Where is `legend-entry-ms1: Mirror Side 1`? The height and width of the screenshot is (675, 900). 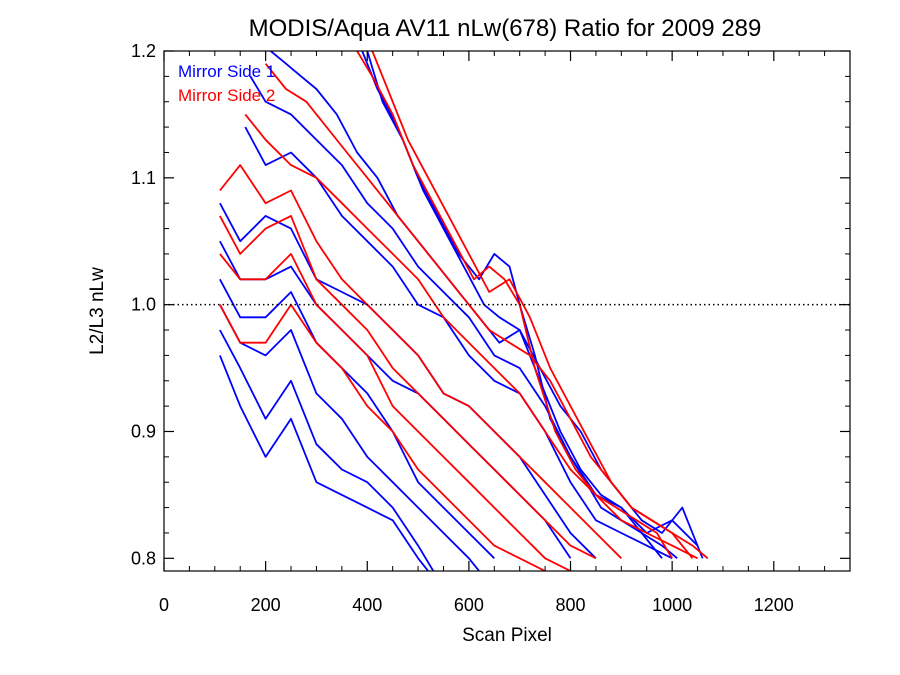
legend-entry-ms1: Mirror Side 1 is located at coordinates (226, 71).